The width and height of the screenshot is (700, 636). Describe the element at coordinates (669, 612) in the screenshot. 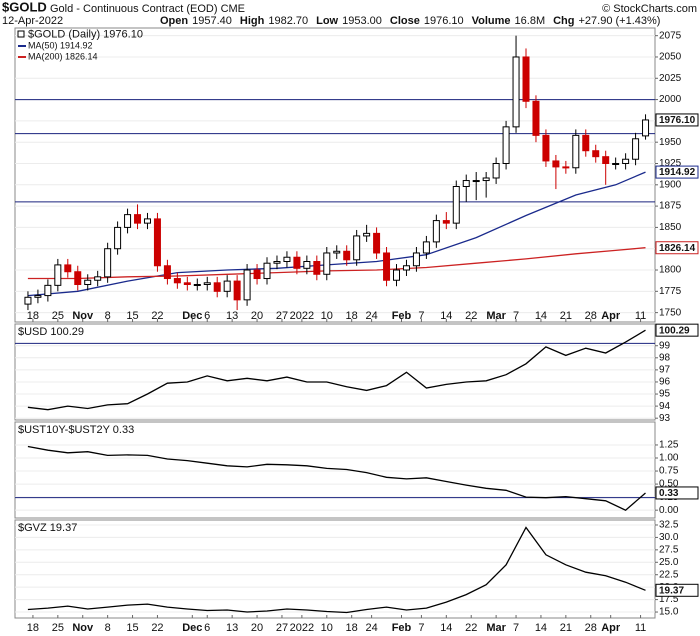

I see `y-tick-label: 15.0` at that location.